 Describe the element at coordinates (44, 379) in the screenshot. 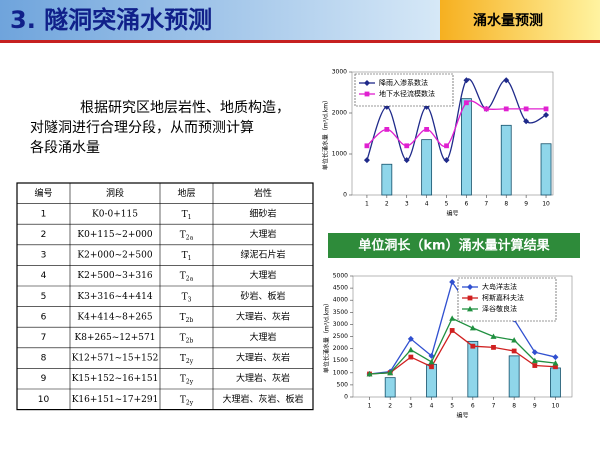

I see `table-cell: 9` at that location.